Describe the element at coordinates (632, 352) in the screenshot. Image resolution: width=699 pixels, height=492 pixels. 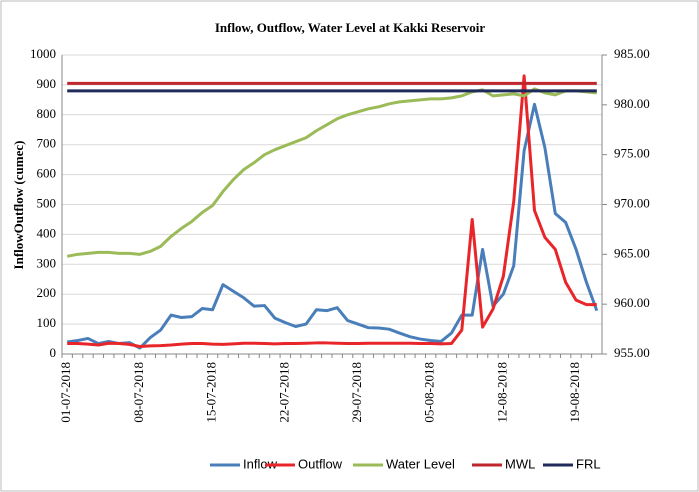
I see `y2-tick-label: 955.00` at that location.